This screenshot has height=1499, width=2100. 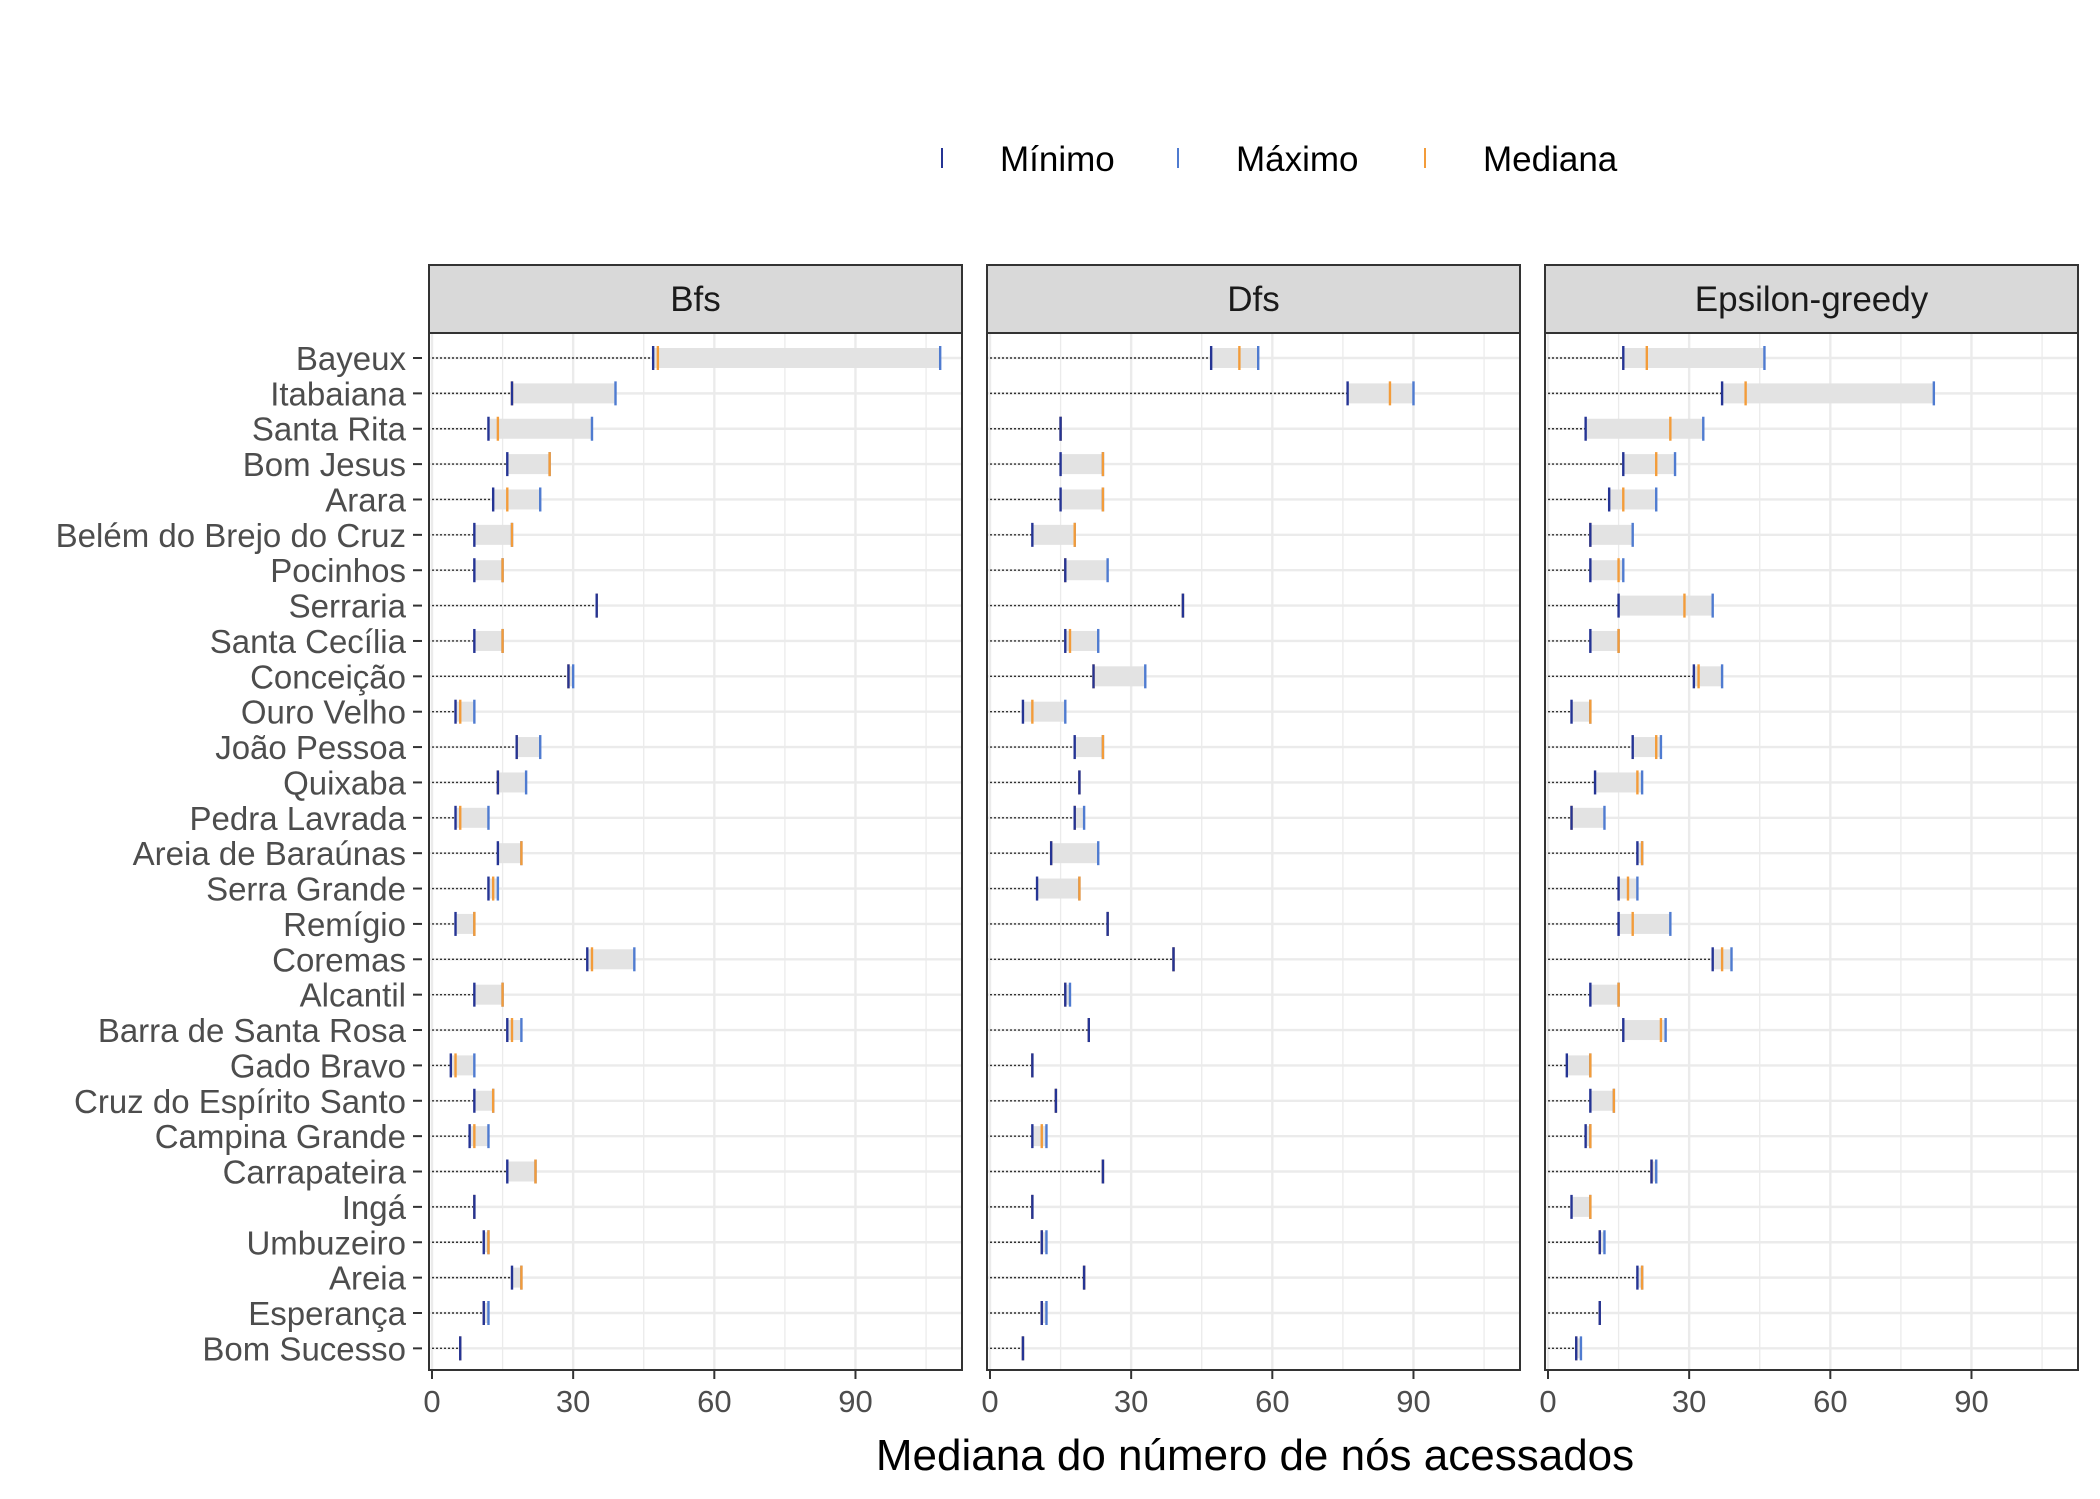 I want to click on y-tick-label: Ouro Velho, so click(x=323, y=712).